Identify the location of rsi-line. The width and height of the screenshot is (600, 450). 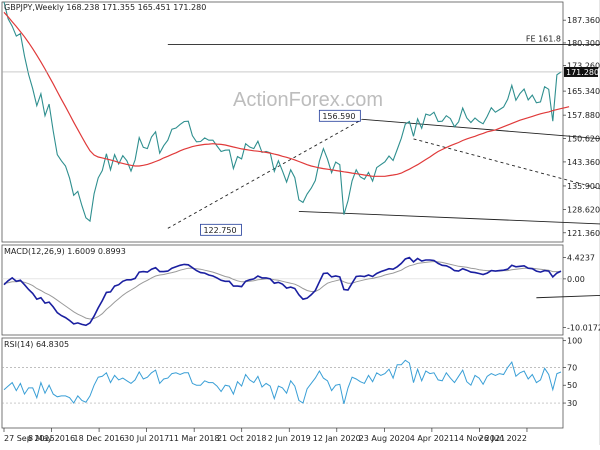
(282, 382).